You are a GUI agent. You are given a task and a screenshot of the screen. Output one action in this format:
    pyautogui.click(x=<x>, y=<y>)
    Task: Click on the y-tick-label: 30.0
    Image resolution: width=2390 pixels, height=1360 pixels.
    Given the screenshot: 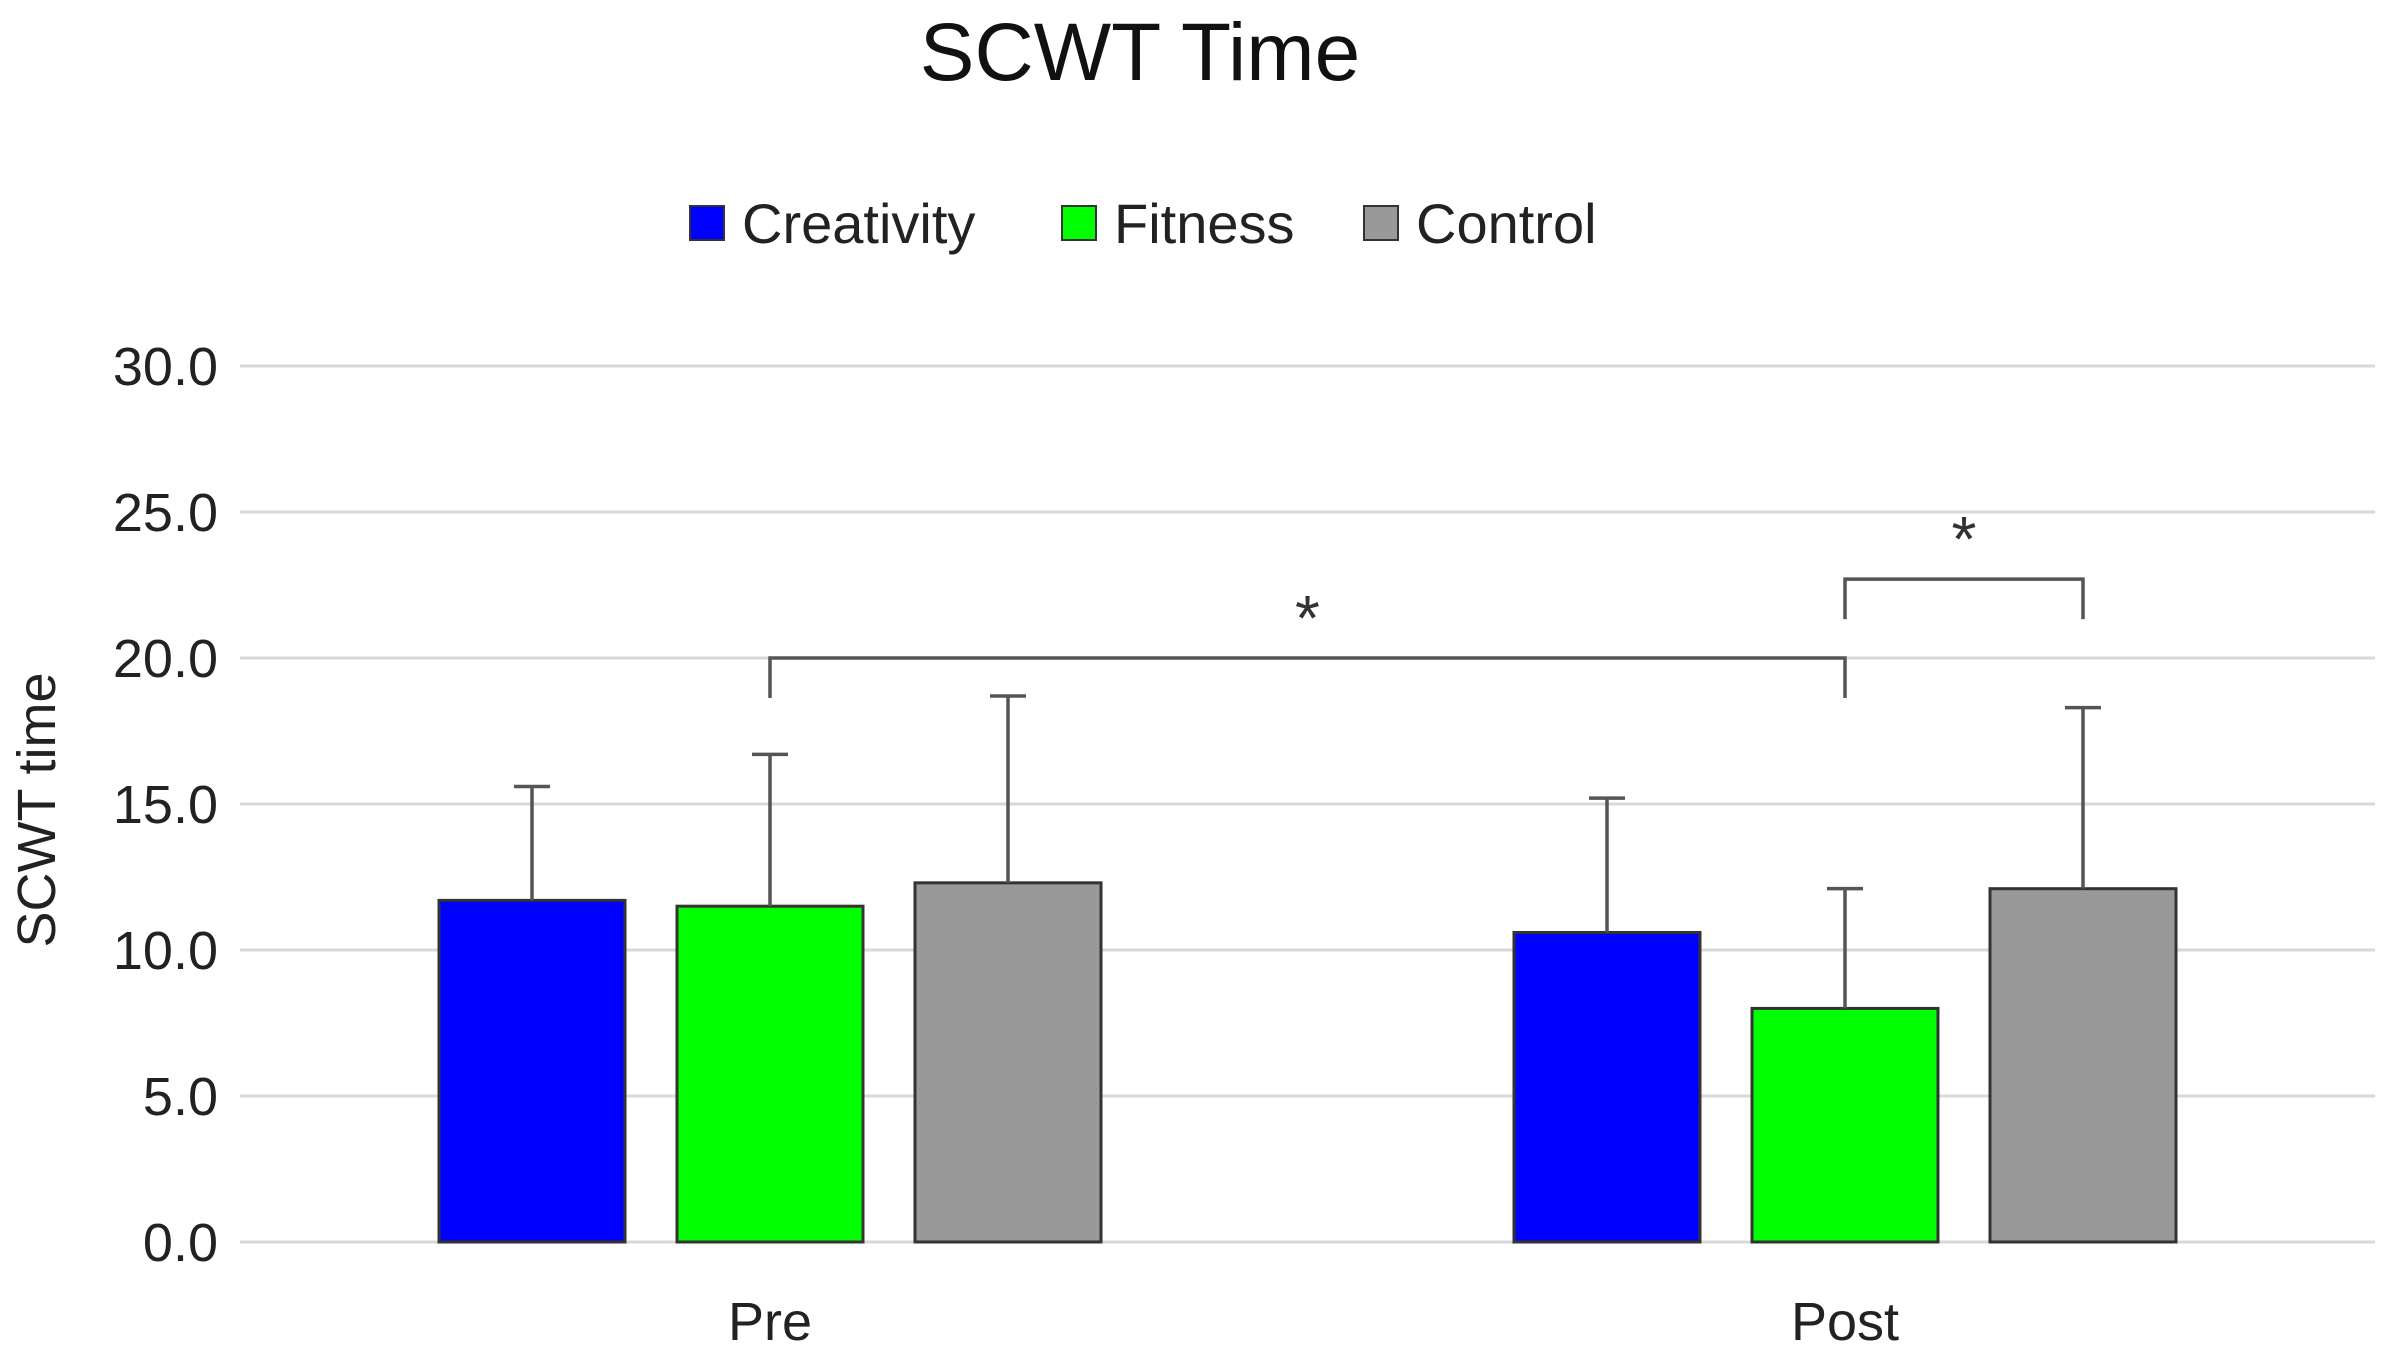 What is the action you would take?
    pyautogui.click(x=165, y=367)
    